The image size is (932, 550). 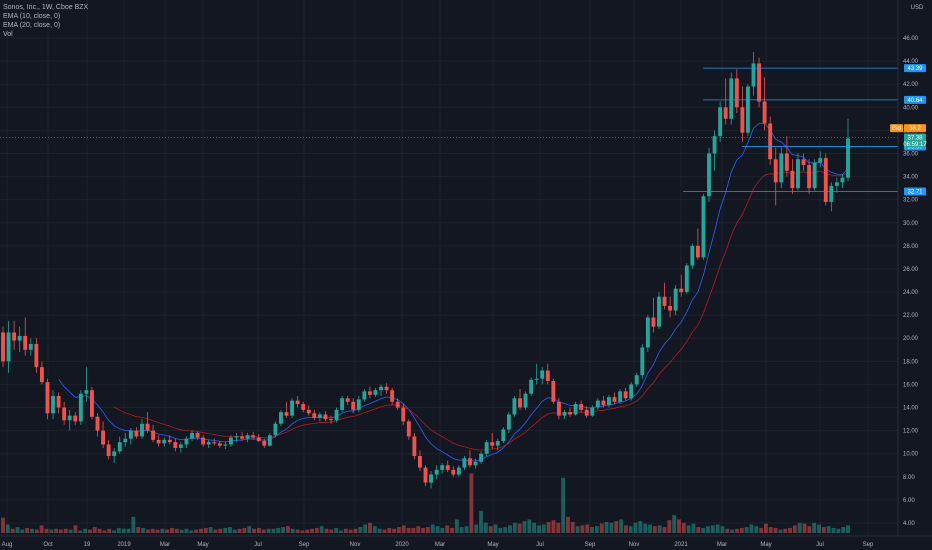 What do you see at coordinates (304, 545) in the screenshot?
I see `x-tick-label: Sep` at bounding box center [304, 545].